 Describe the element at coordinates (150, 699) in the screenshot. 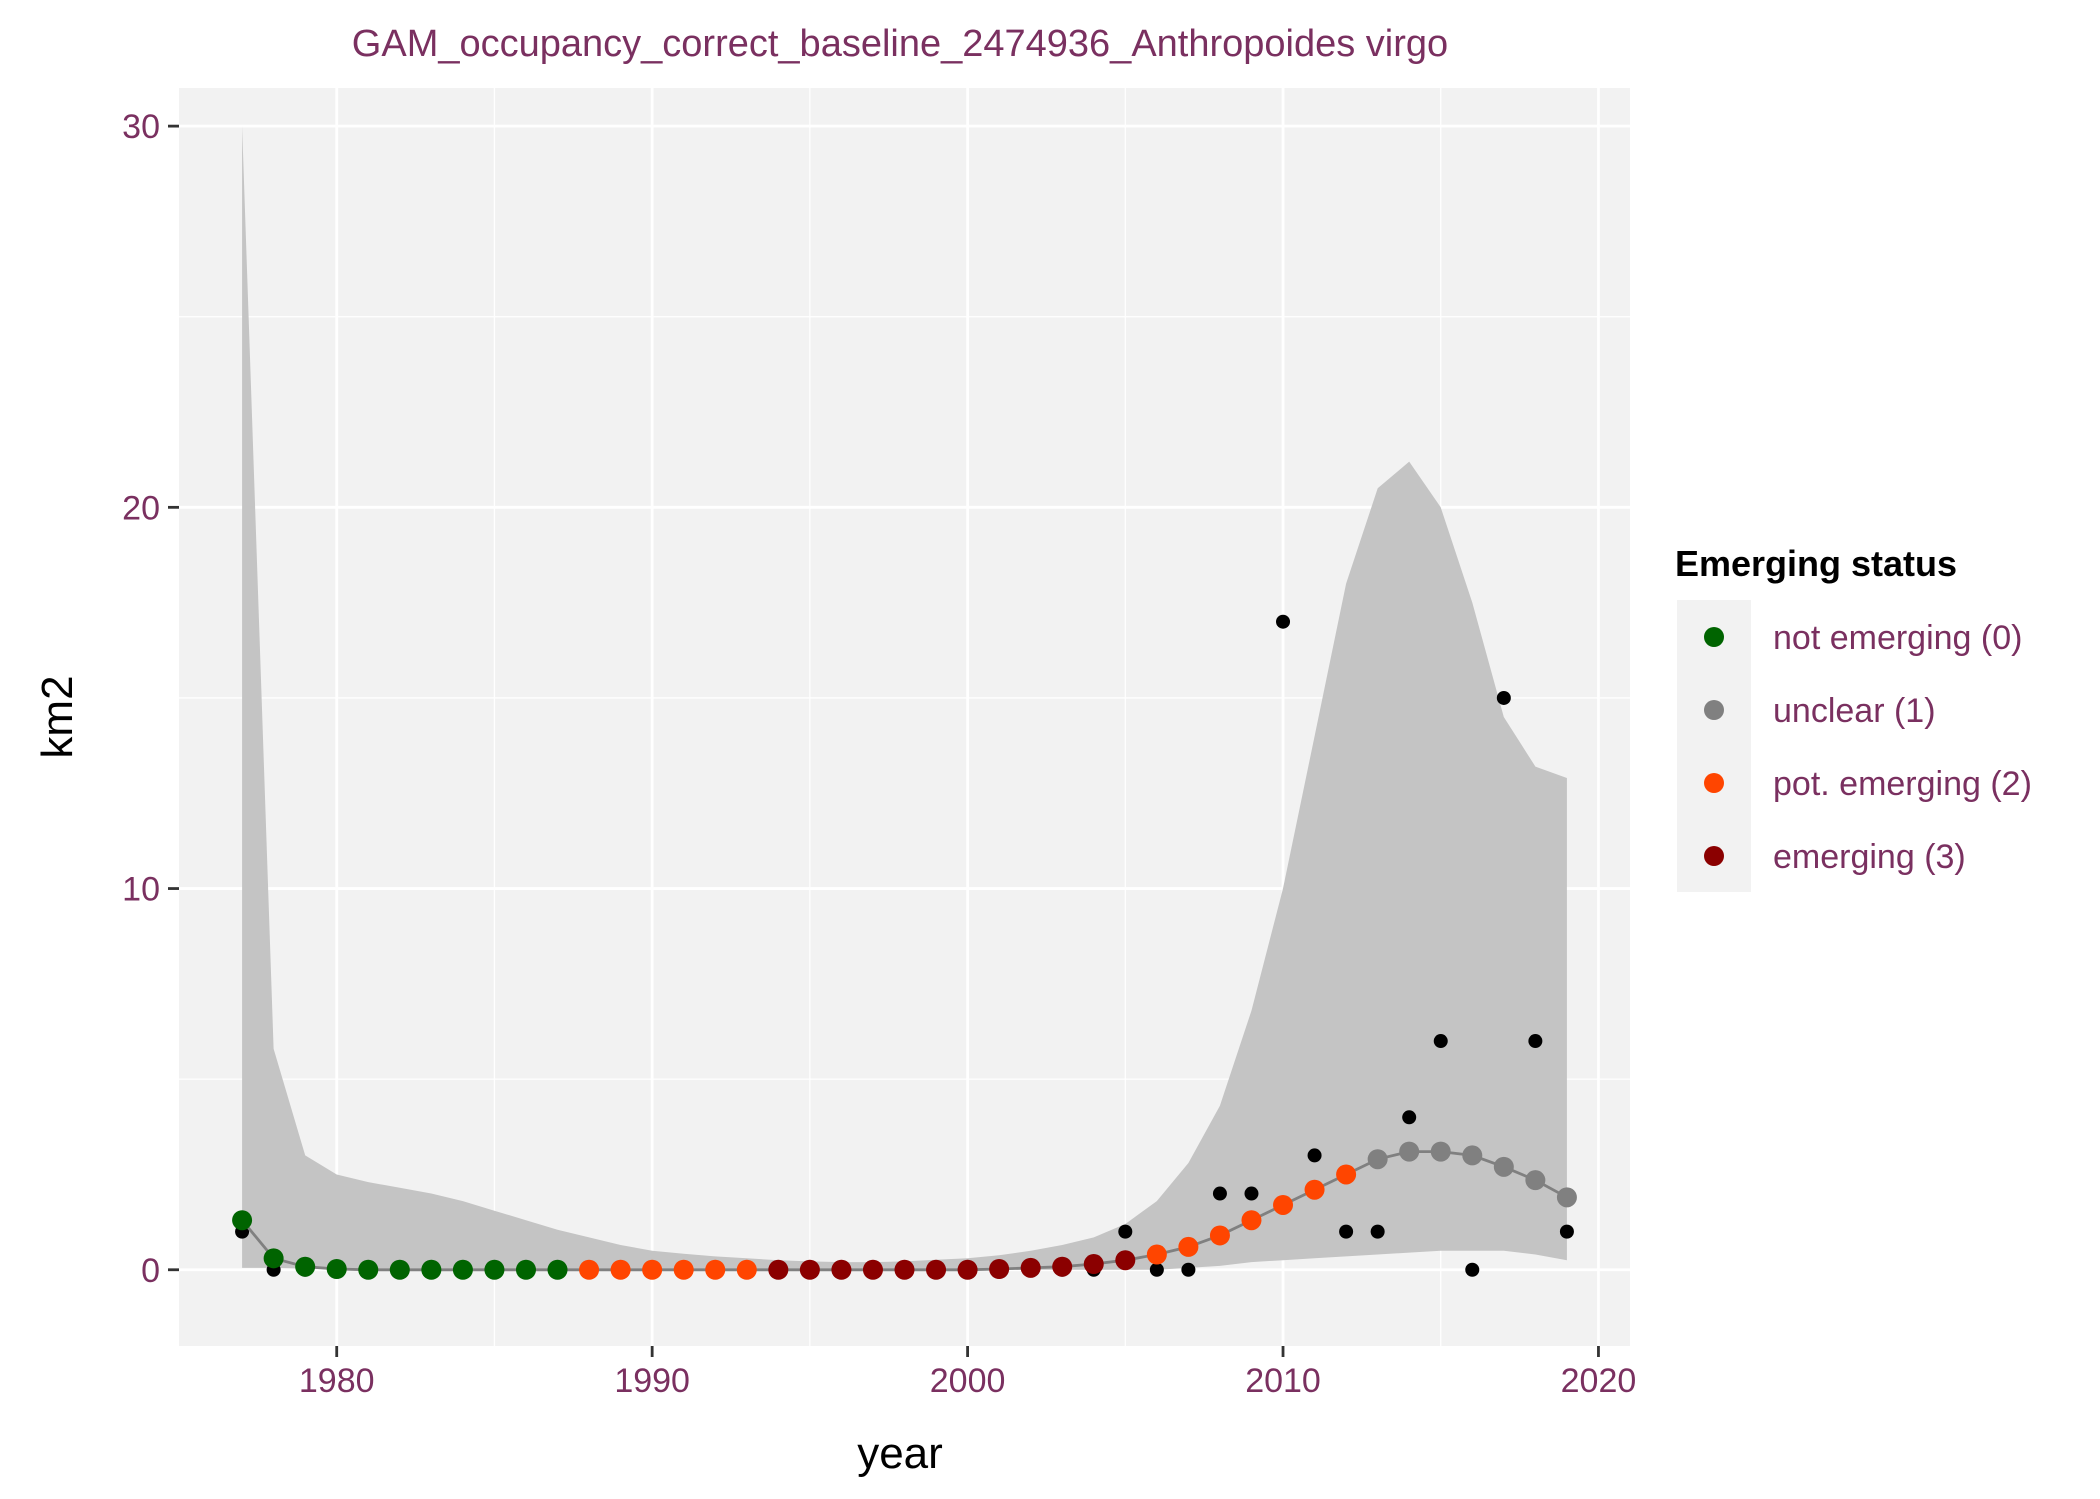

I see `y-axis: 0 10 20 30` at that location.